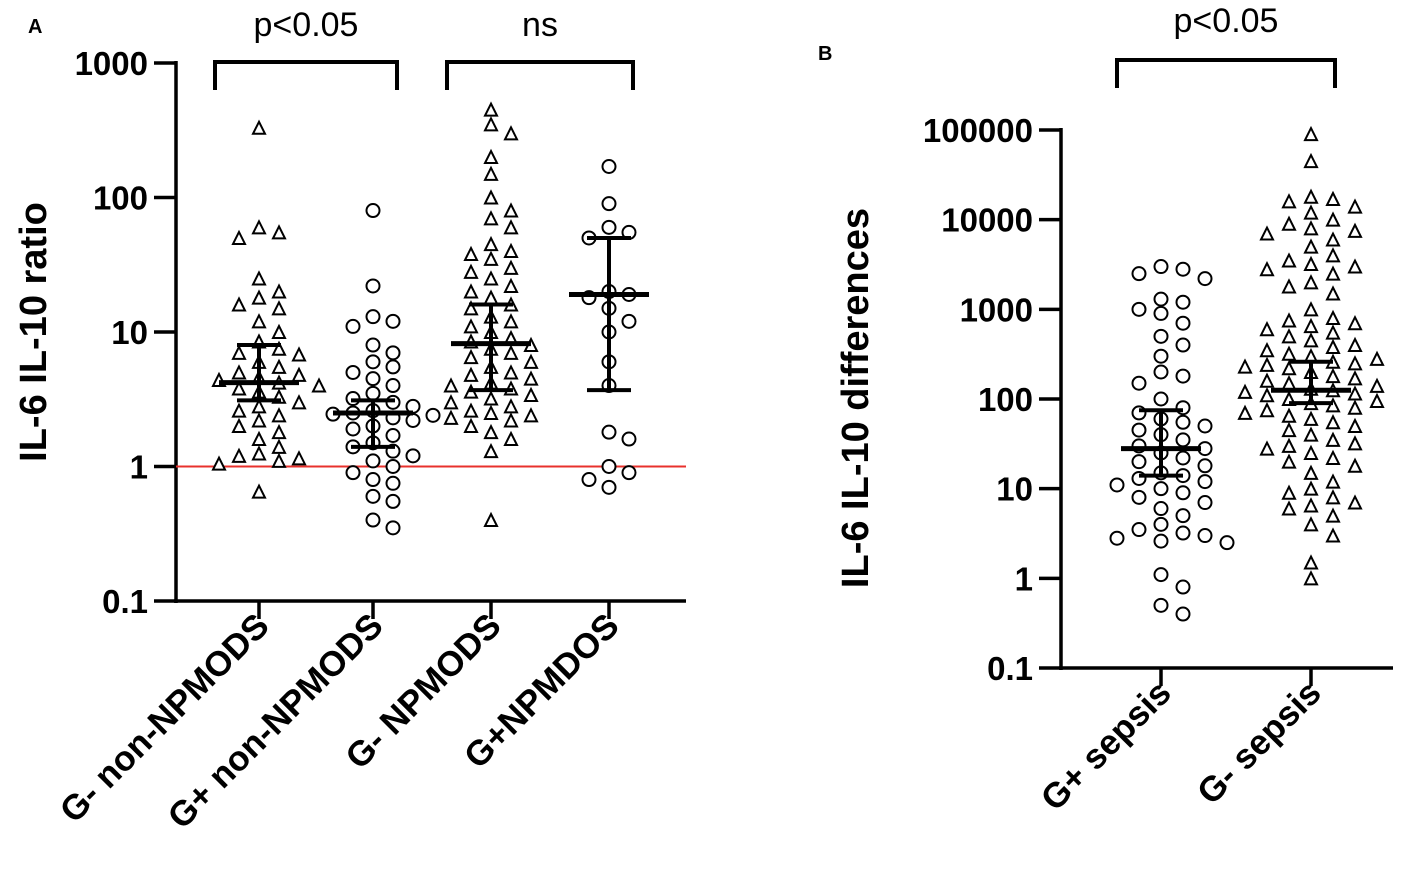 The height and width of the screenshot is (883, 1417). I want to click on category-label: G+ sepsis, so click(1105, 745).